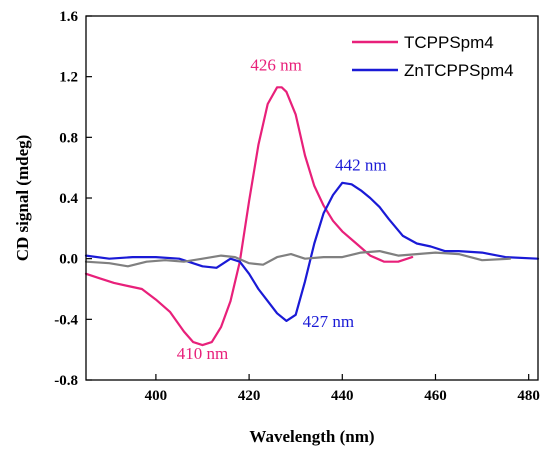  I want to click on peak-annotation: 427 nm, so click(328, 321).